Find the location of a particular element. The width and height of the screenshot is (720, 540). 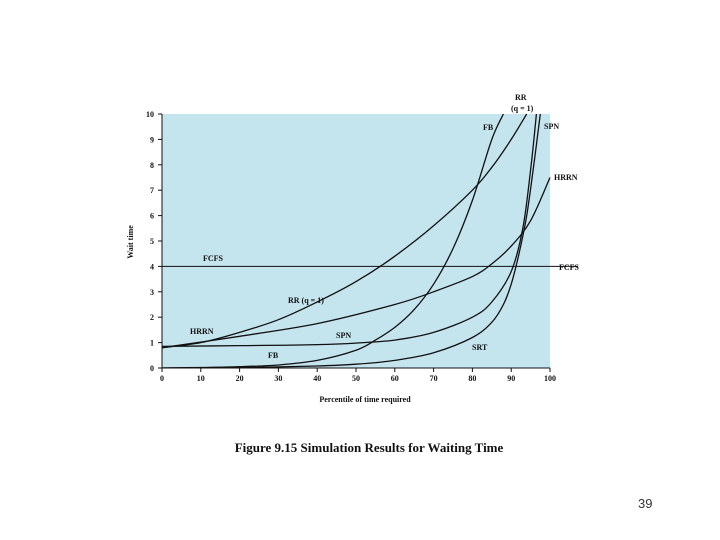

label-spn-top: SPN is located at coordinates (551, 126).